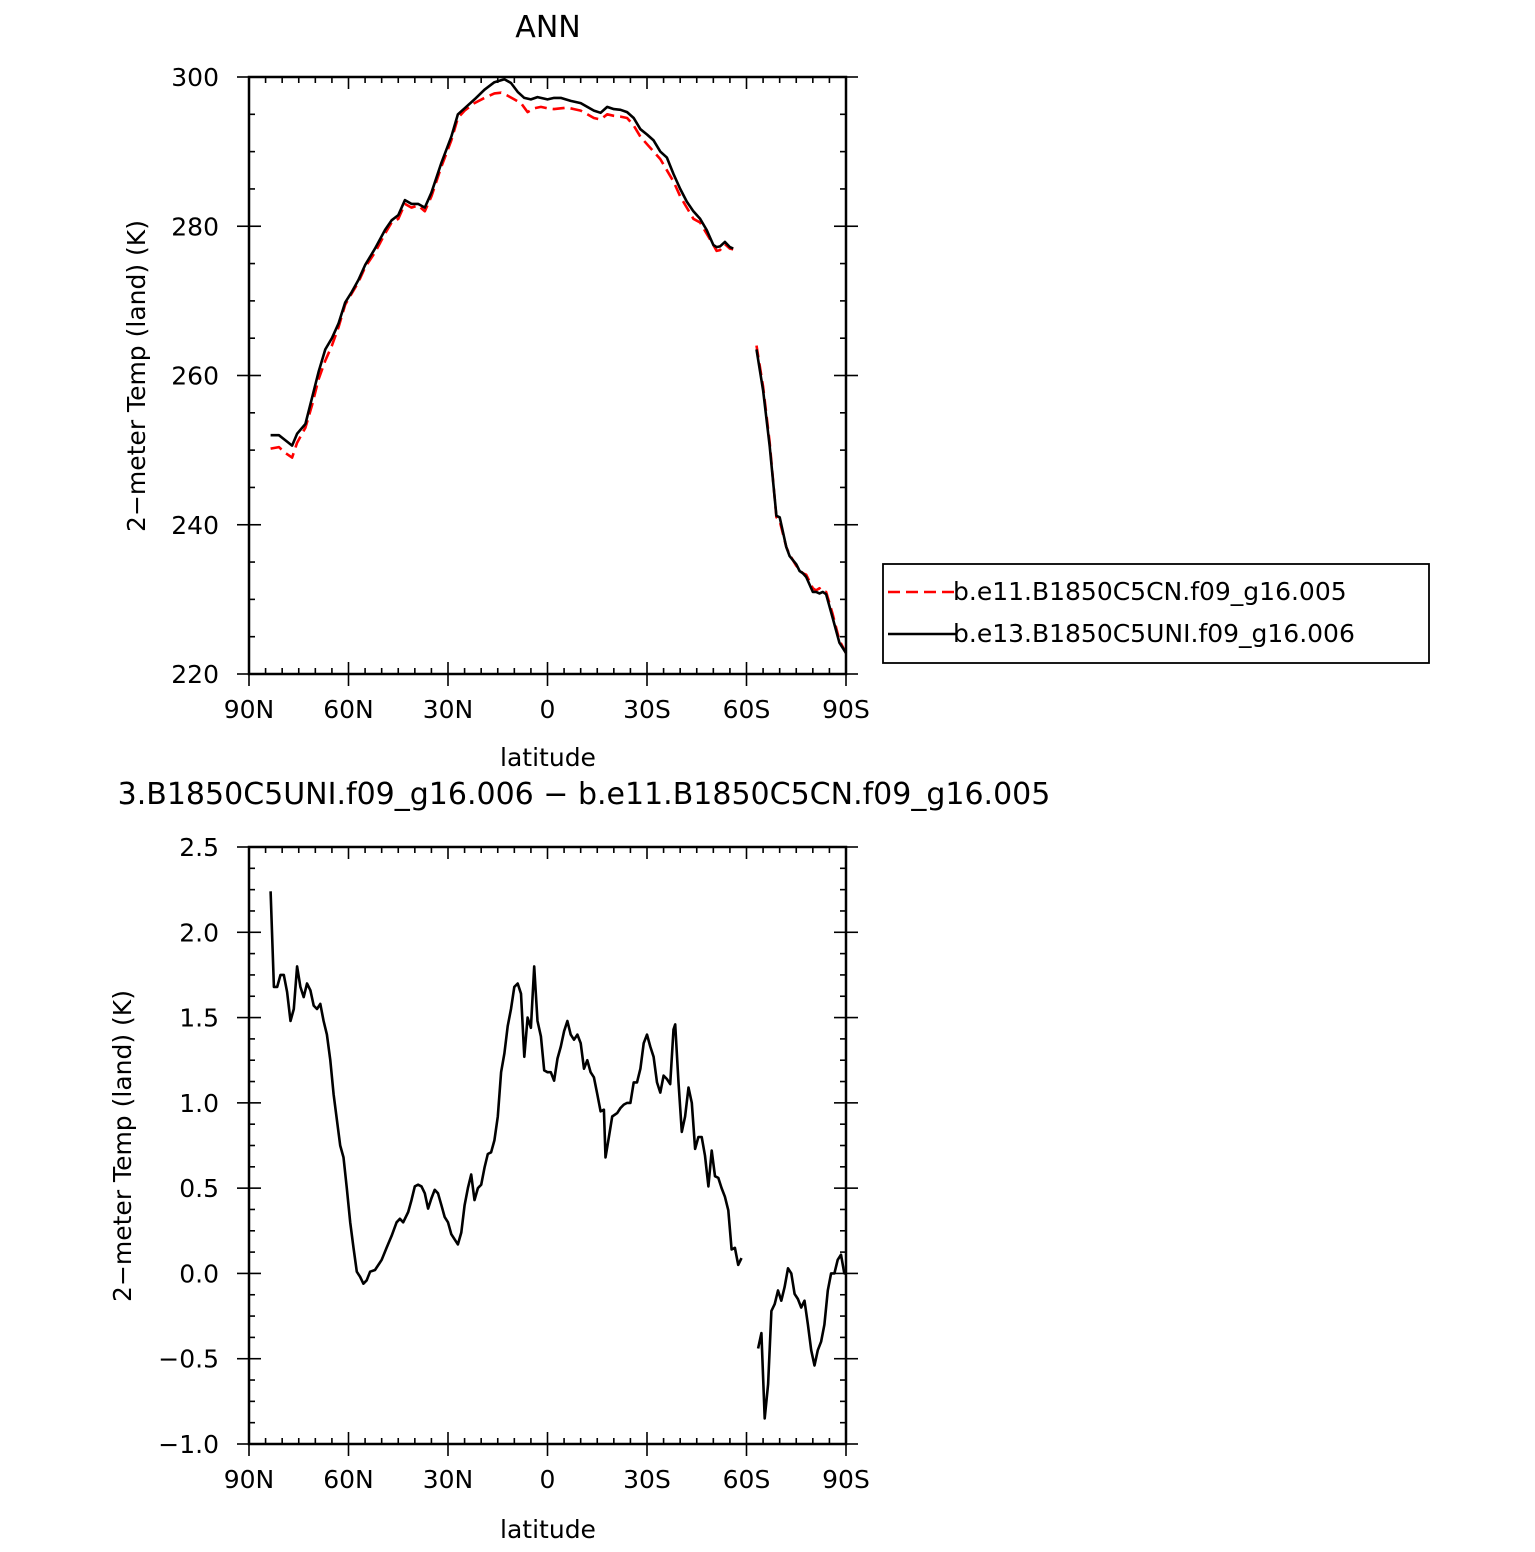 The height and width of the screenshot is (1552, 1535). I want to click on bottom-y-axis-label: 2−meter Temp (land) (K), so click(122, 1146).